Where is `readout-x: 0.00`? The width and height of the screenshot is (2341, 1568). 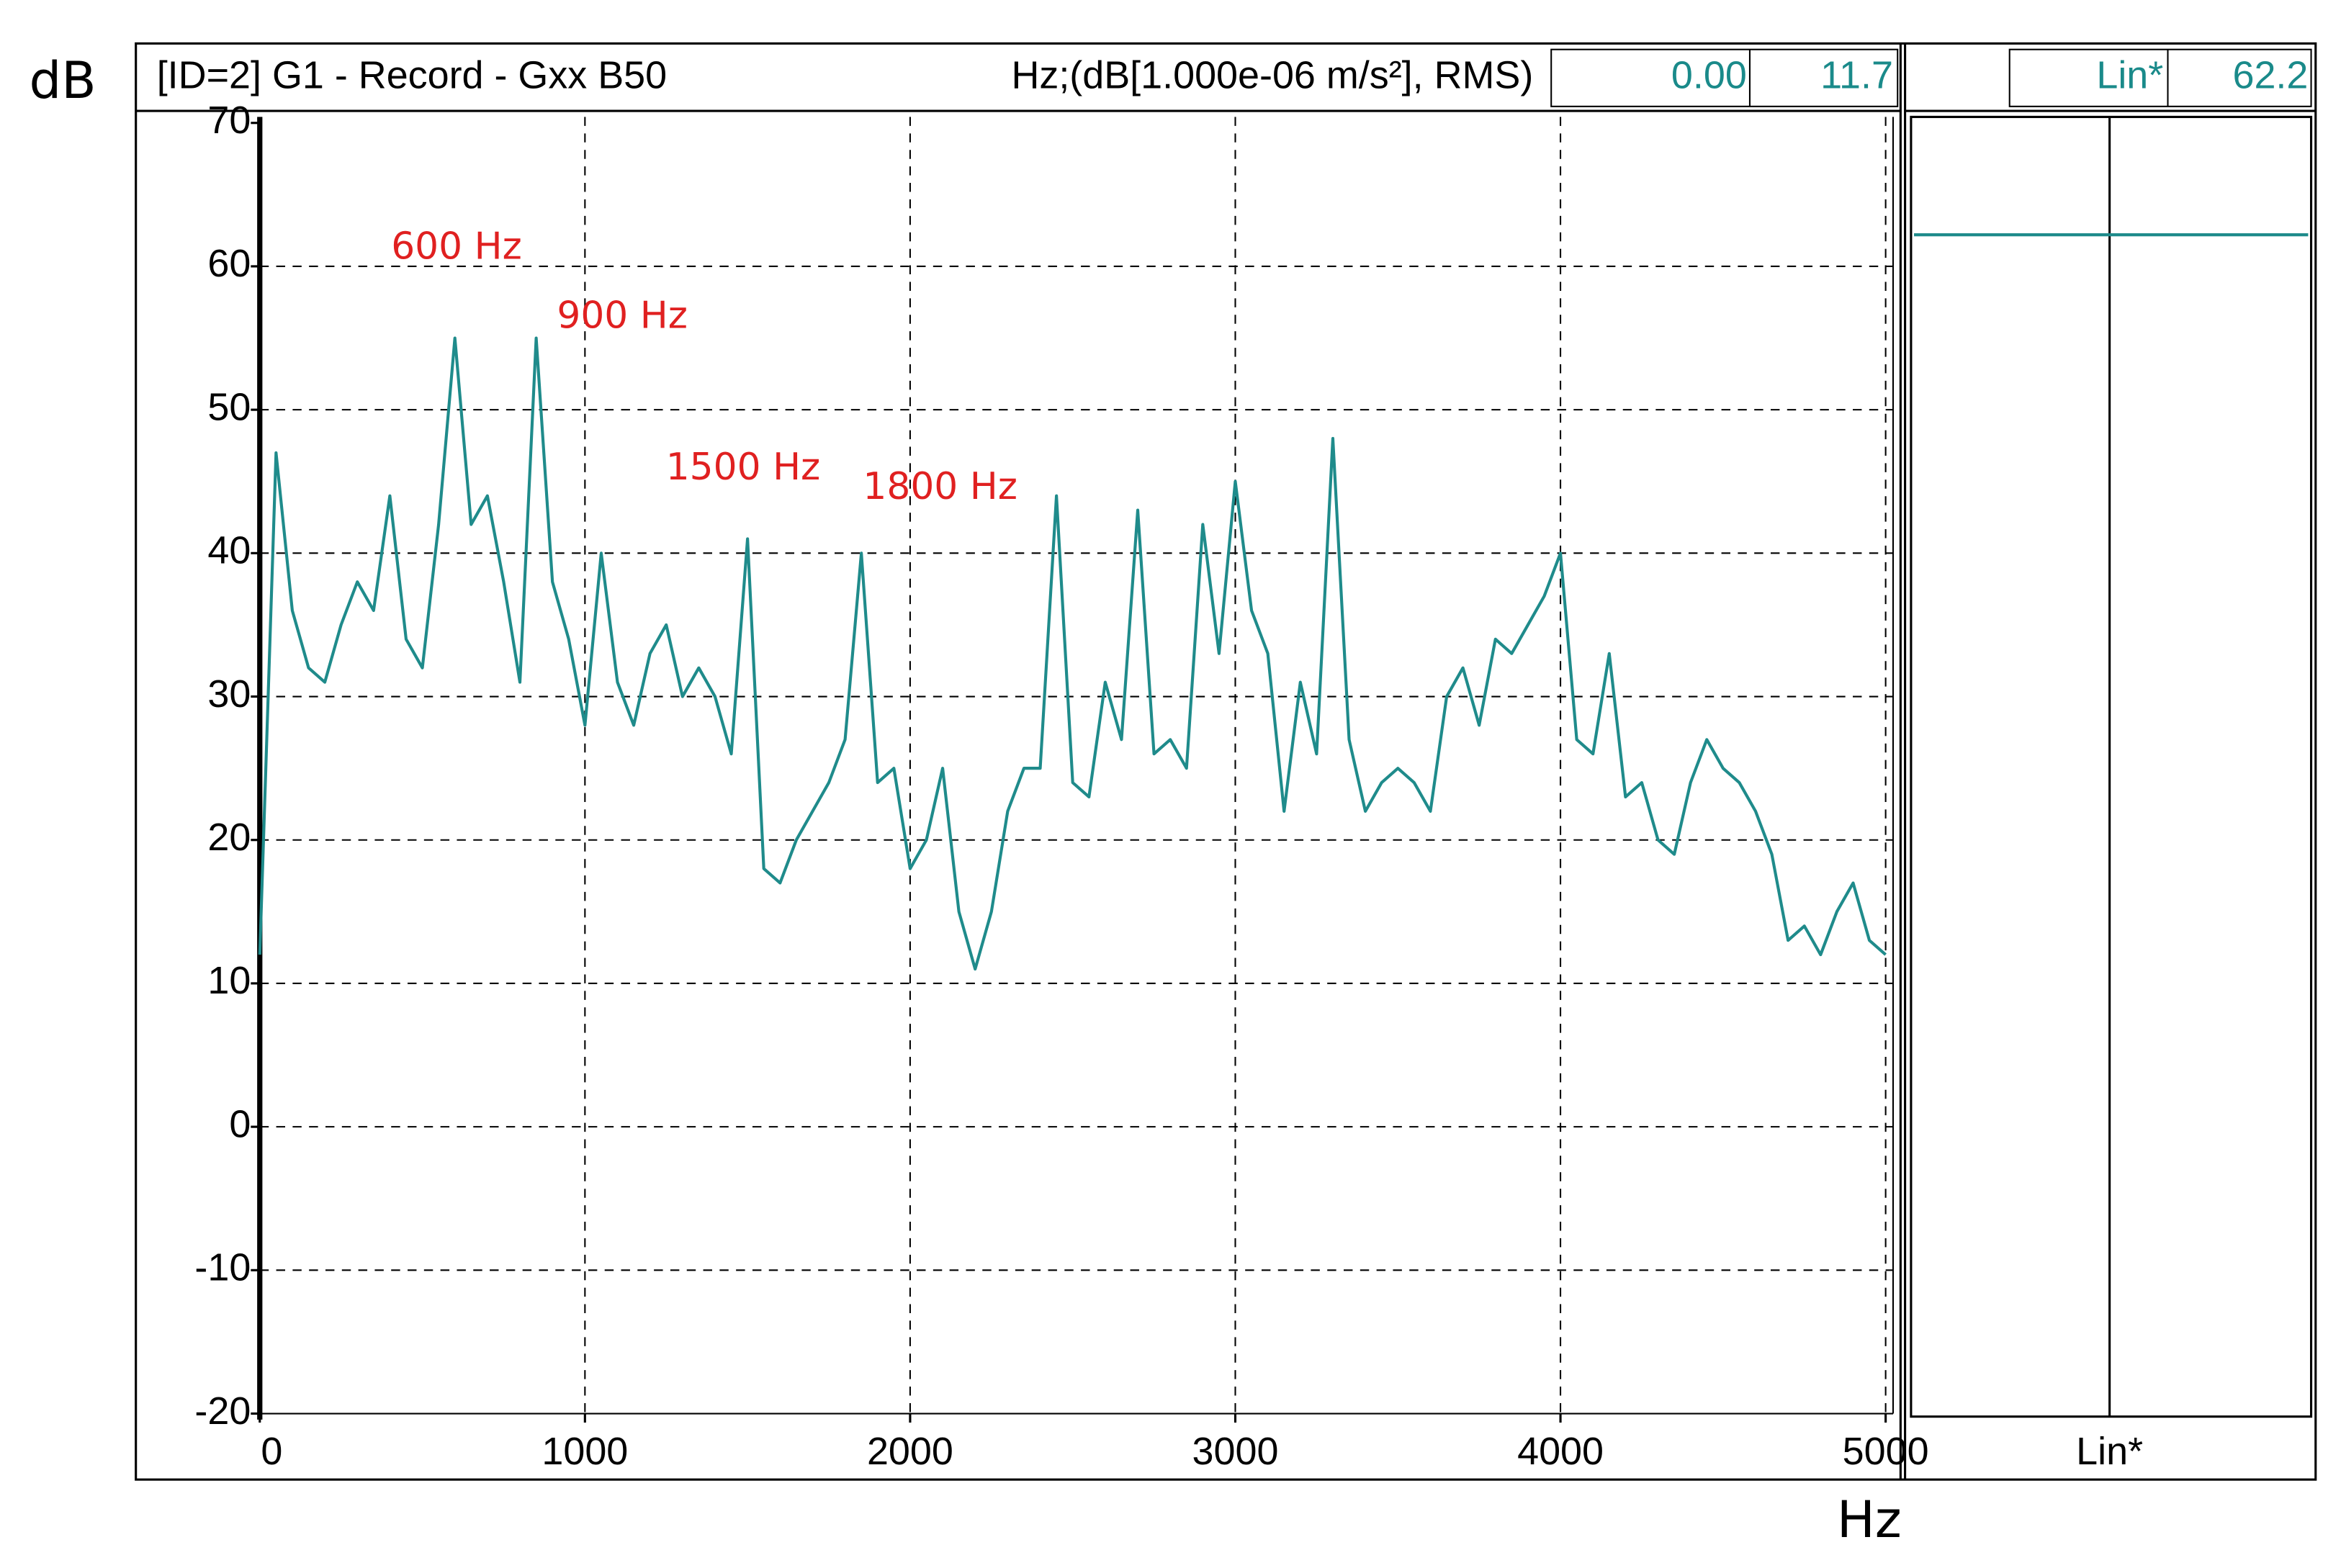
readout-x: 0.00 is located at coordinates (1709, 74).